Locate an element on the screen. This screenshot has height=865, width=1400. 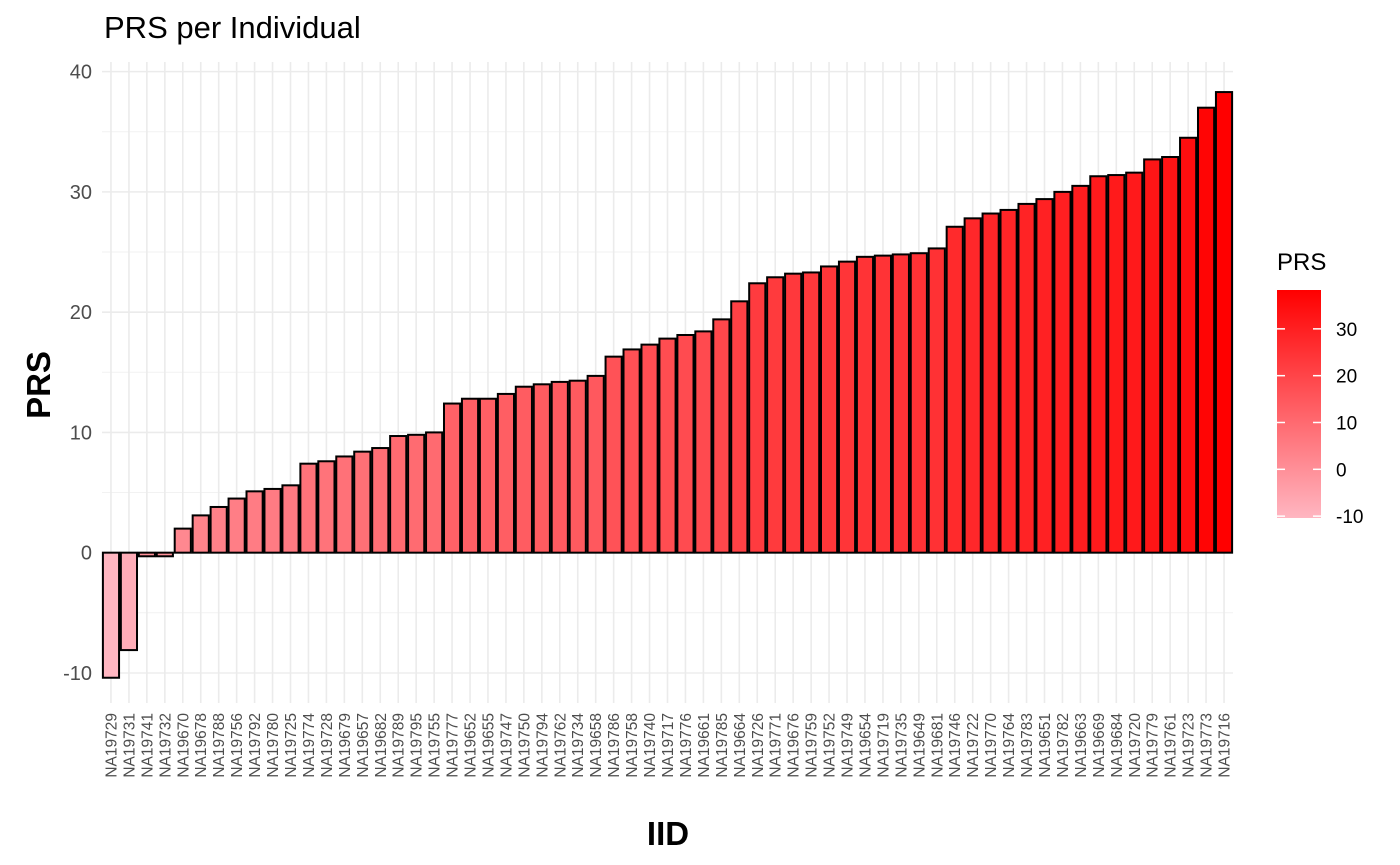
x-tick-label: NA19762 is located at coordinates (560, 745).